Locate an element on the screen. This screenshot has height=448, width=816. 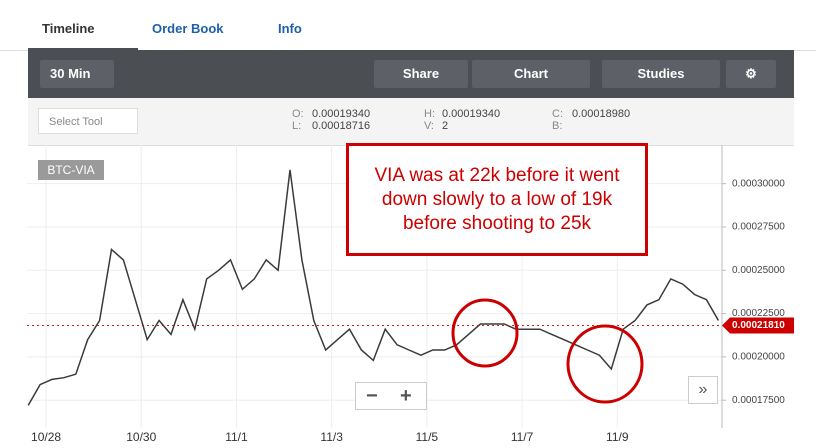
x-tick-label: 11/3 is located at coordinates (331, 437).